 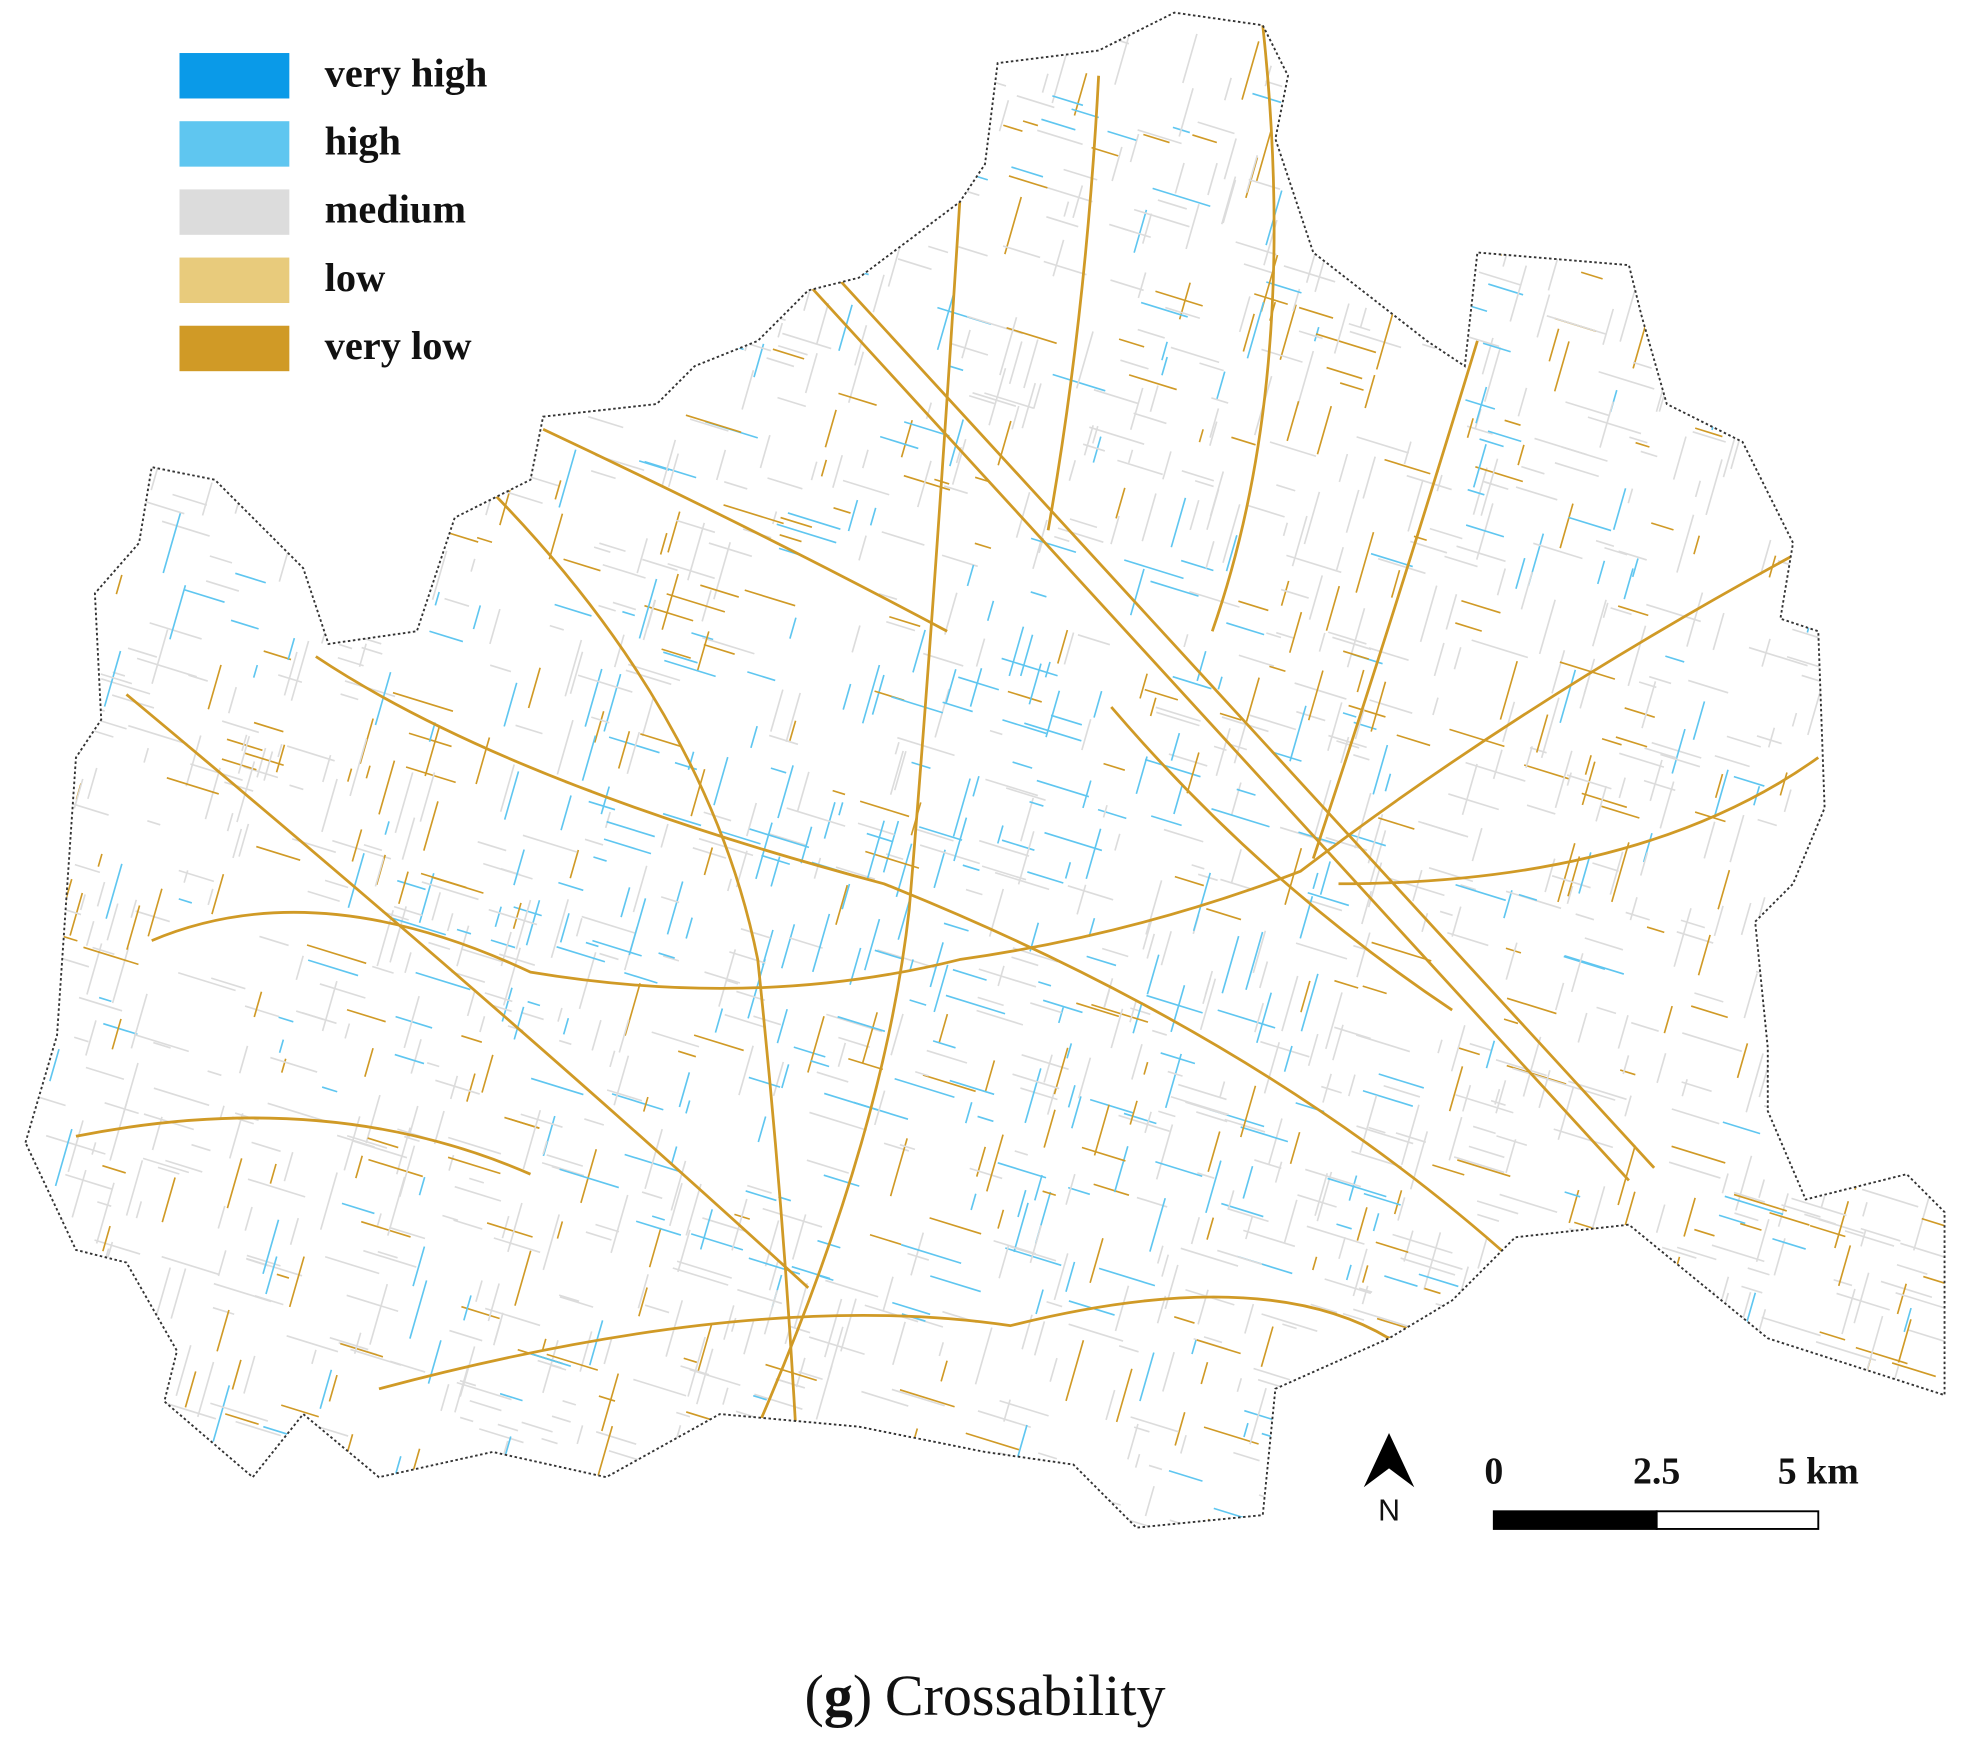 What do you see at coordinates (1025, 1695) in the screenshot?
I see `caption-title: Crossability` at bounding box center [1025, 1695].